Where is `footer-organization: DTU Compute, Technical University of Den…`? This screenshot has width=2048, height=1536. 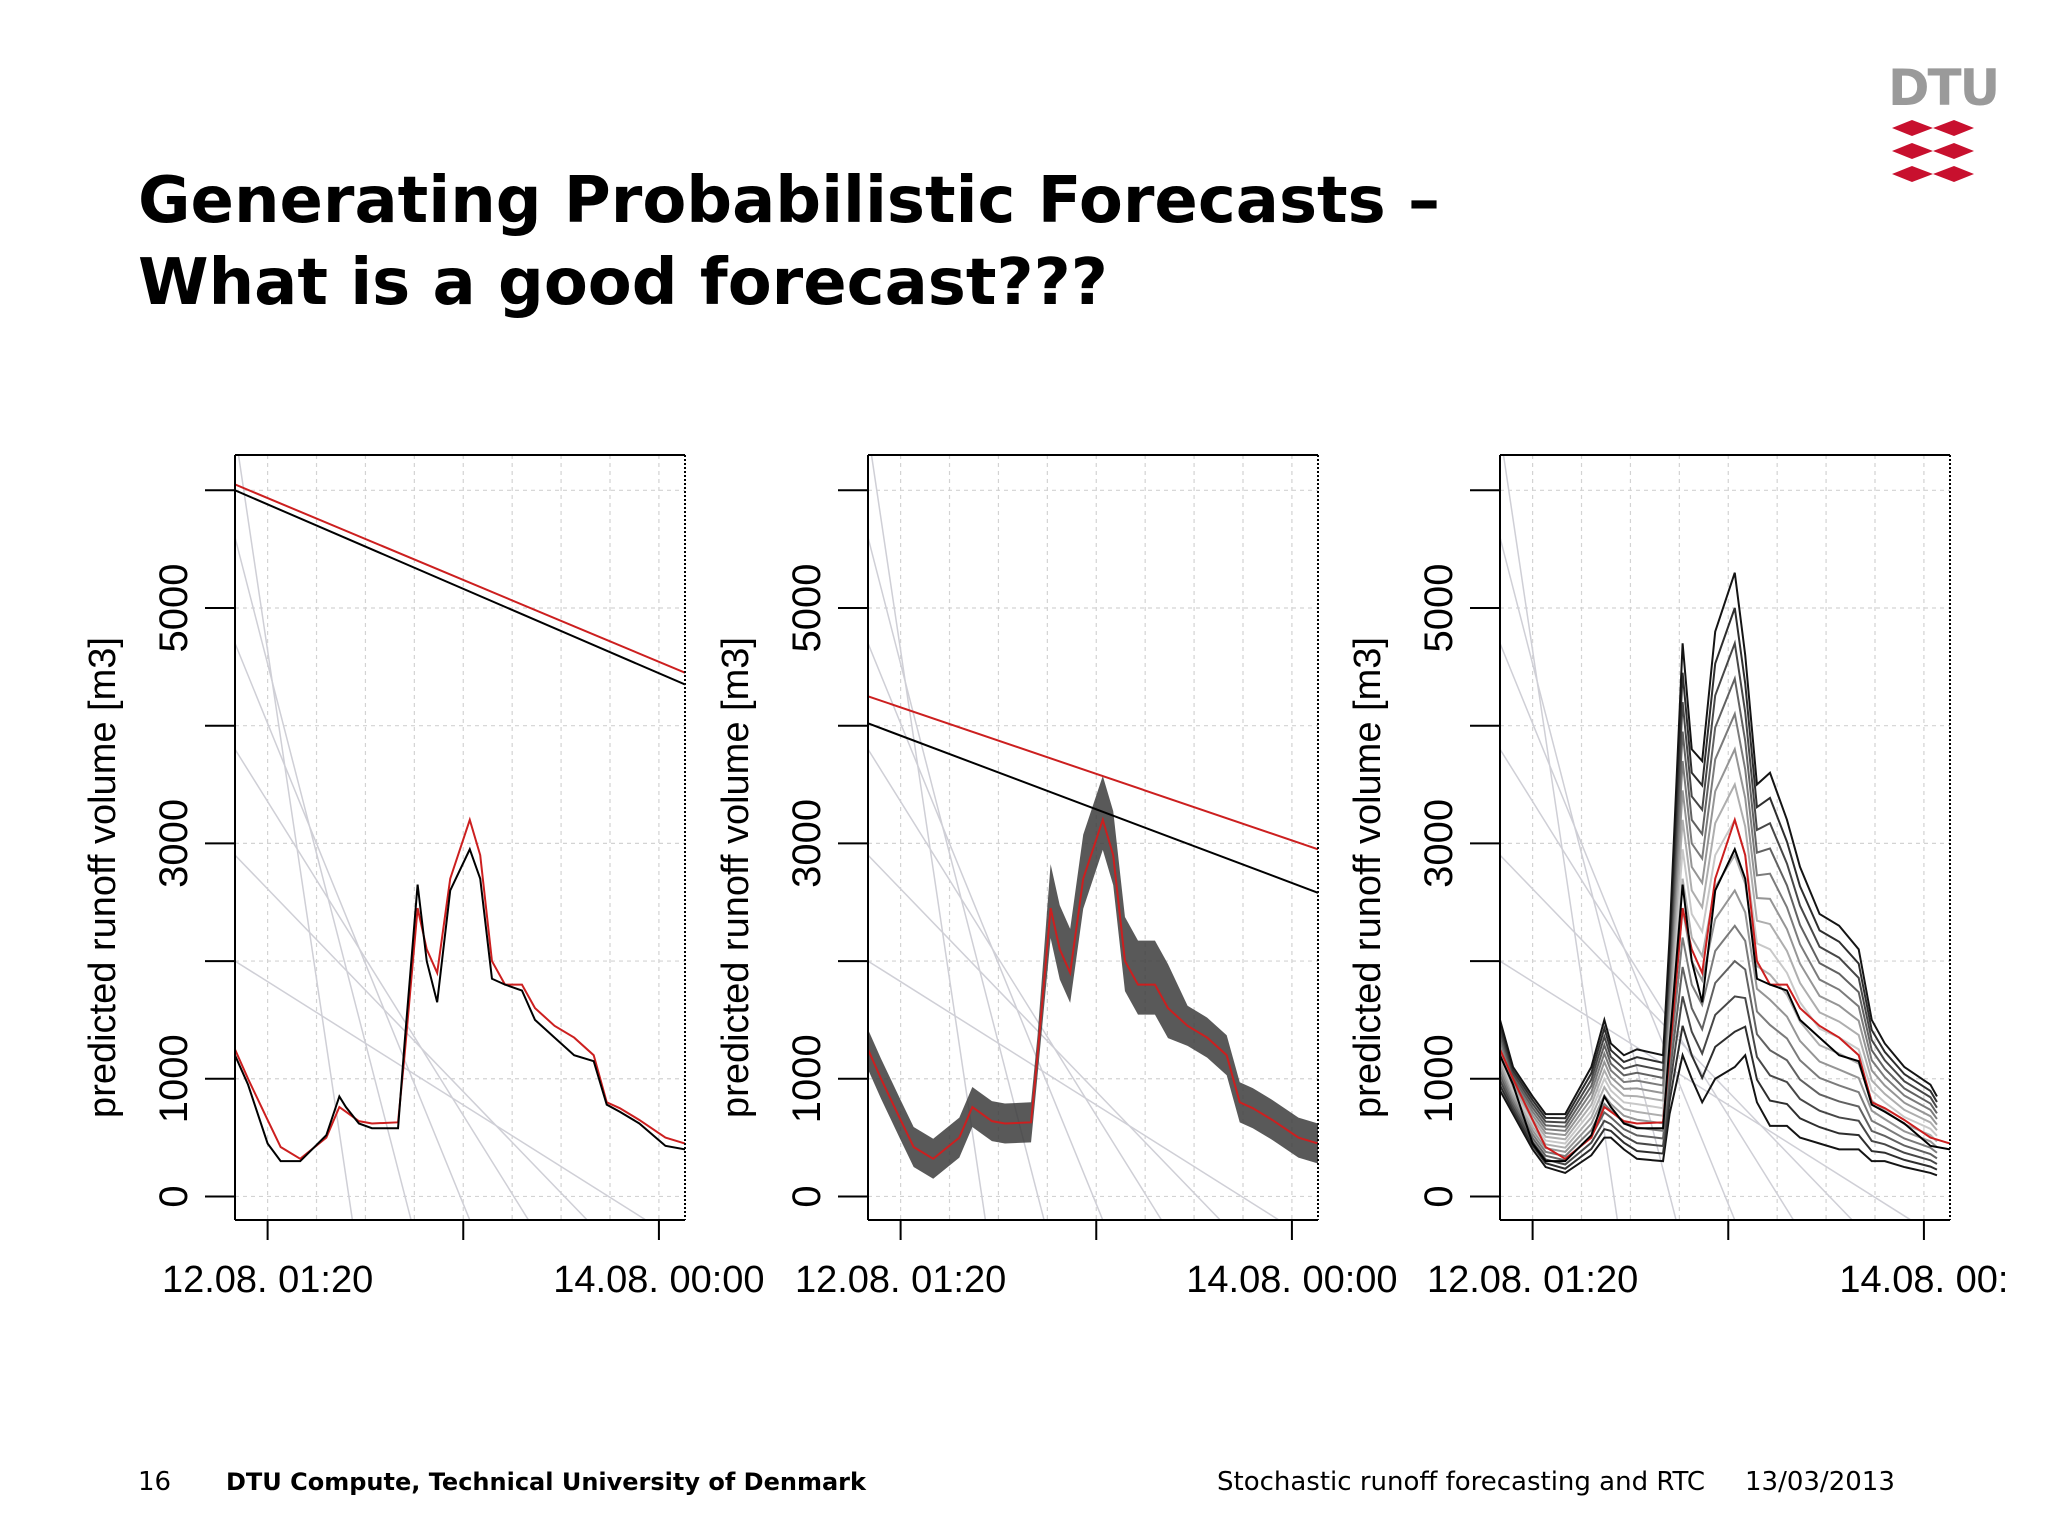 footer-organization: DTU Compute, Technical University of Den… is located at coordinates (546, 1482).